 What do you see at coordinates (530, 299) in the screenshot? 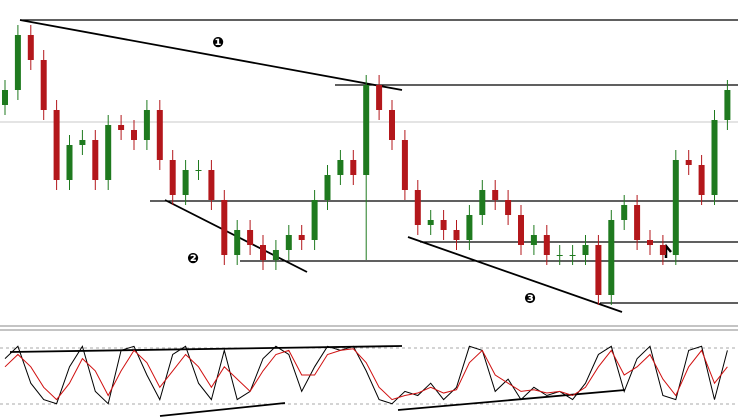
I see `annotation: ❸` at bounding box center [530, 299].